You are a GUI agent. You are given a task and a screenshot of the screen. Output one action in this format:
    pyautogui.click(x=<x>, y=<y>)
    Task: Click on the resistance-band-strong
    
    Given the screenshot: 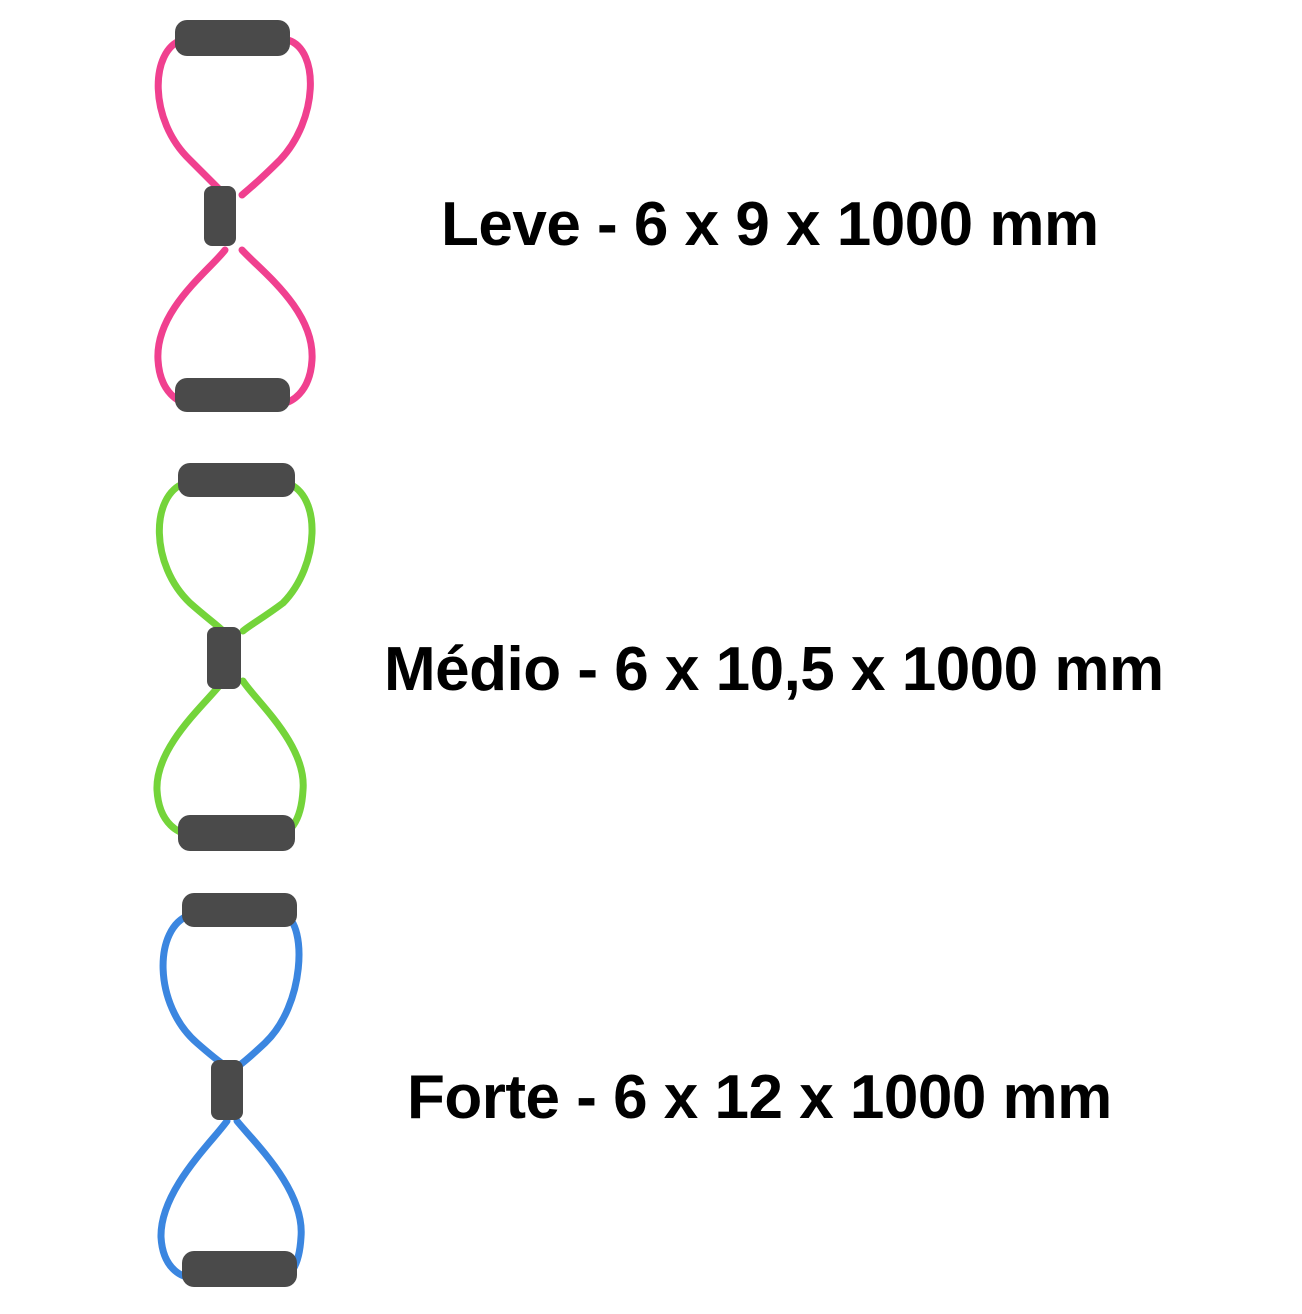 What is the action you would take?
    pyautogui.click(x=285, y=1095)
    